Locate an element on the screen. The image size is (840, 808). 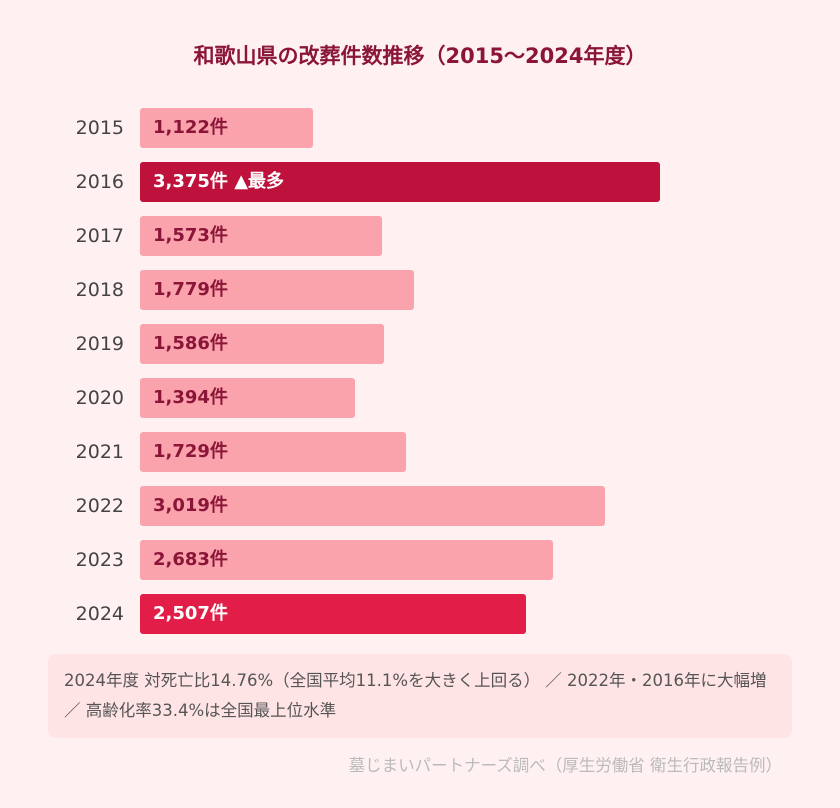
data-label: 3,019件 is located at coordinates (190, 505).